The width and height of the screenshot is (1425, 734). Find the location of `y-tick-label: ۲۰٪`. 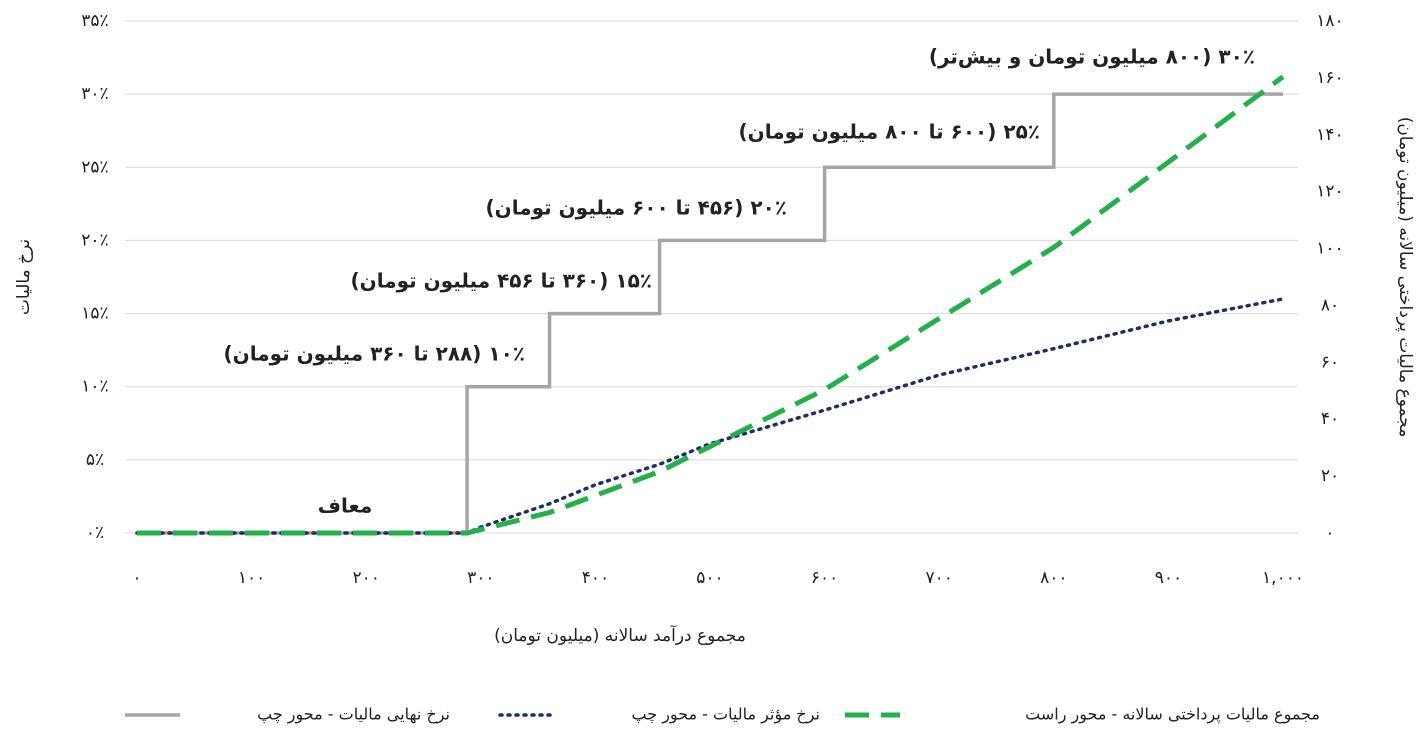

y-tick-label: ۲۰٪ is located at coordinates (94, 240).